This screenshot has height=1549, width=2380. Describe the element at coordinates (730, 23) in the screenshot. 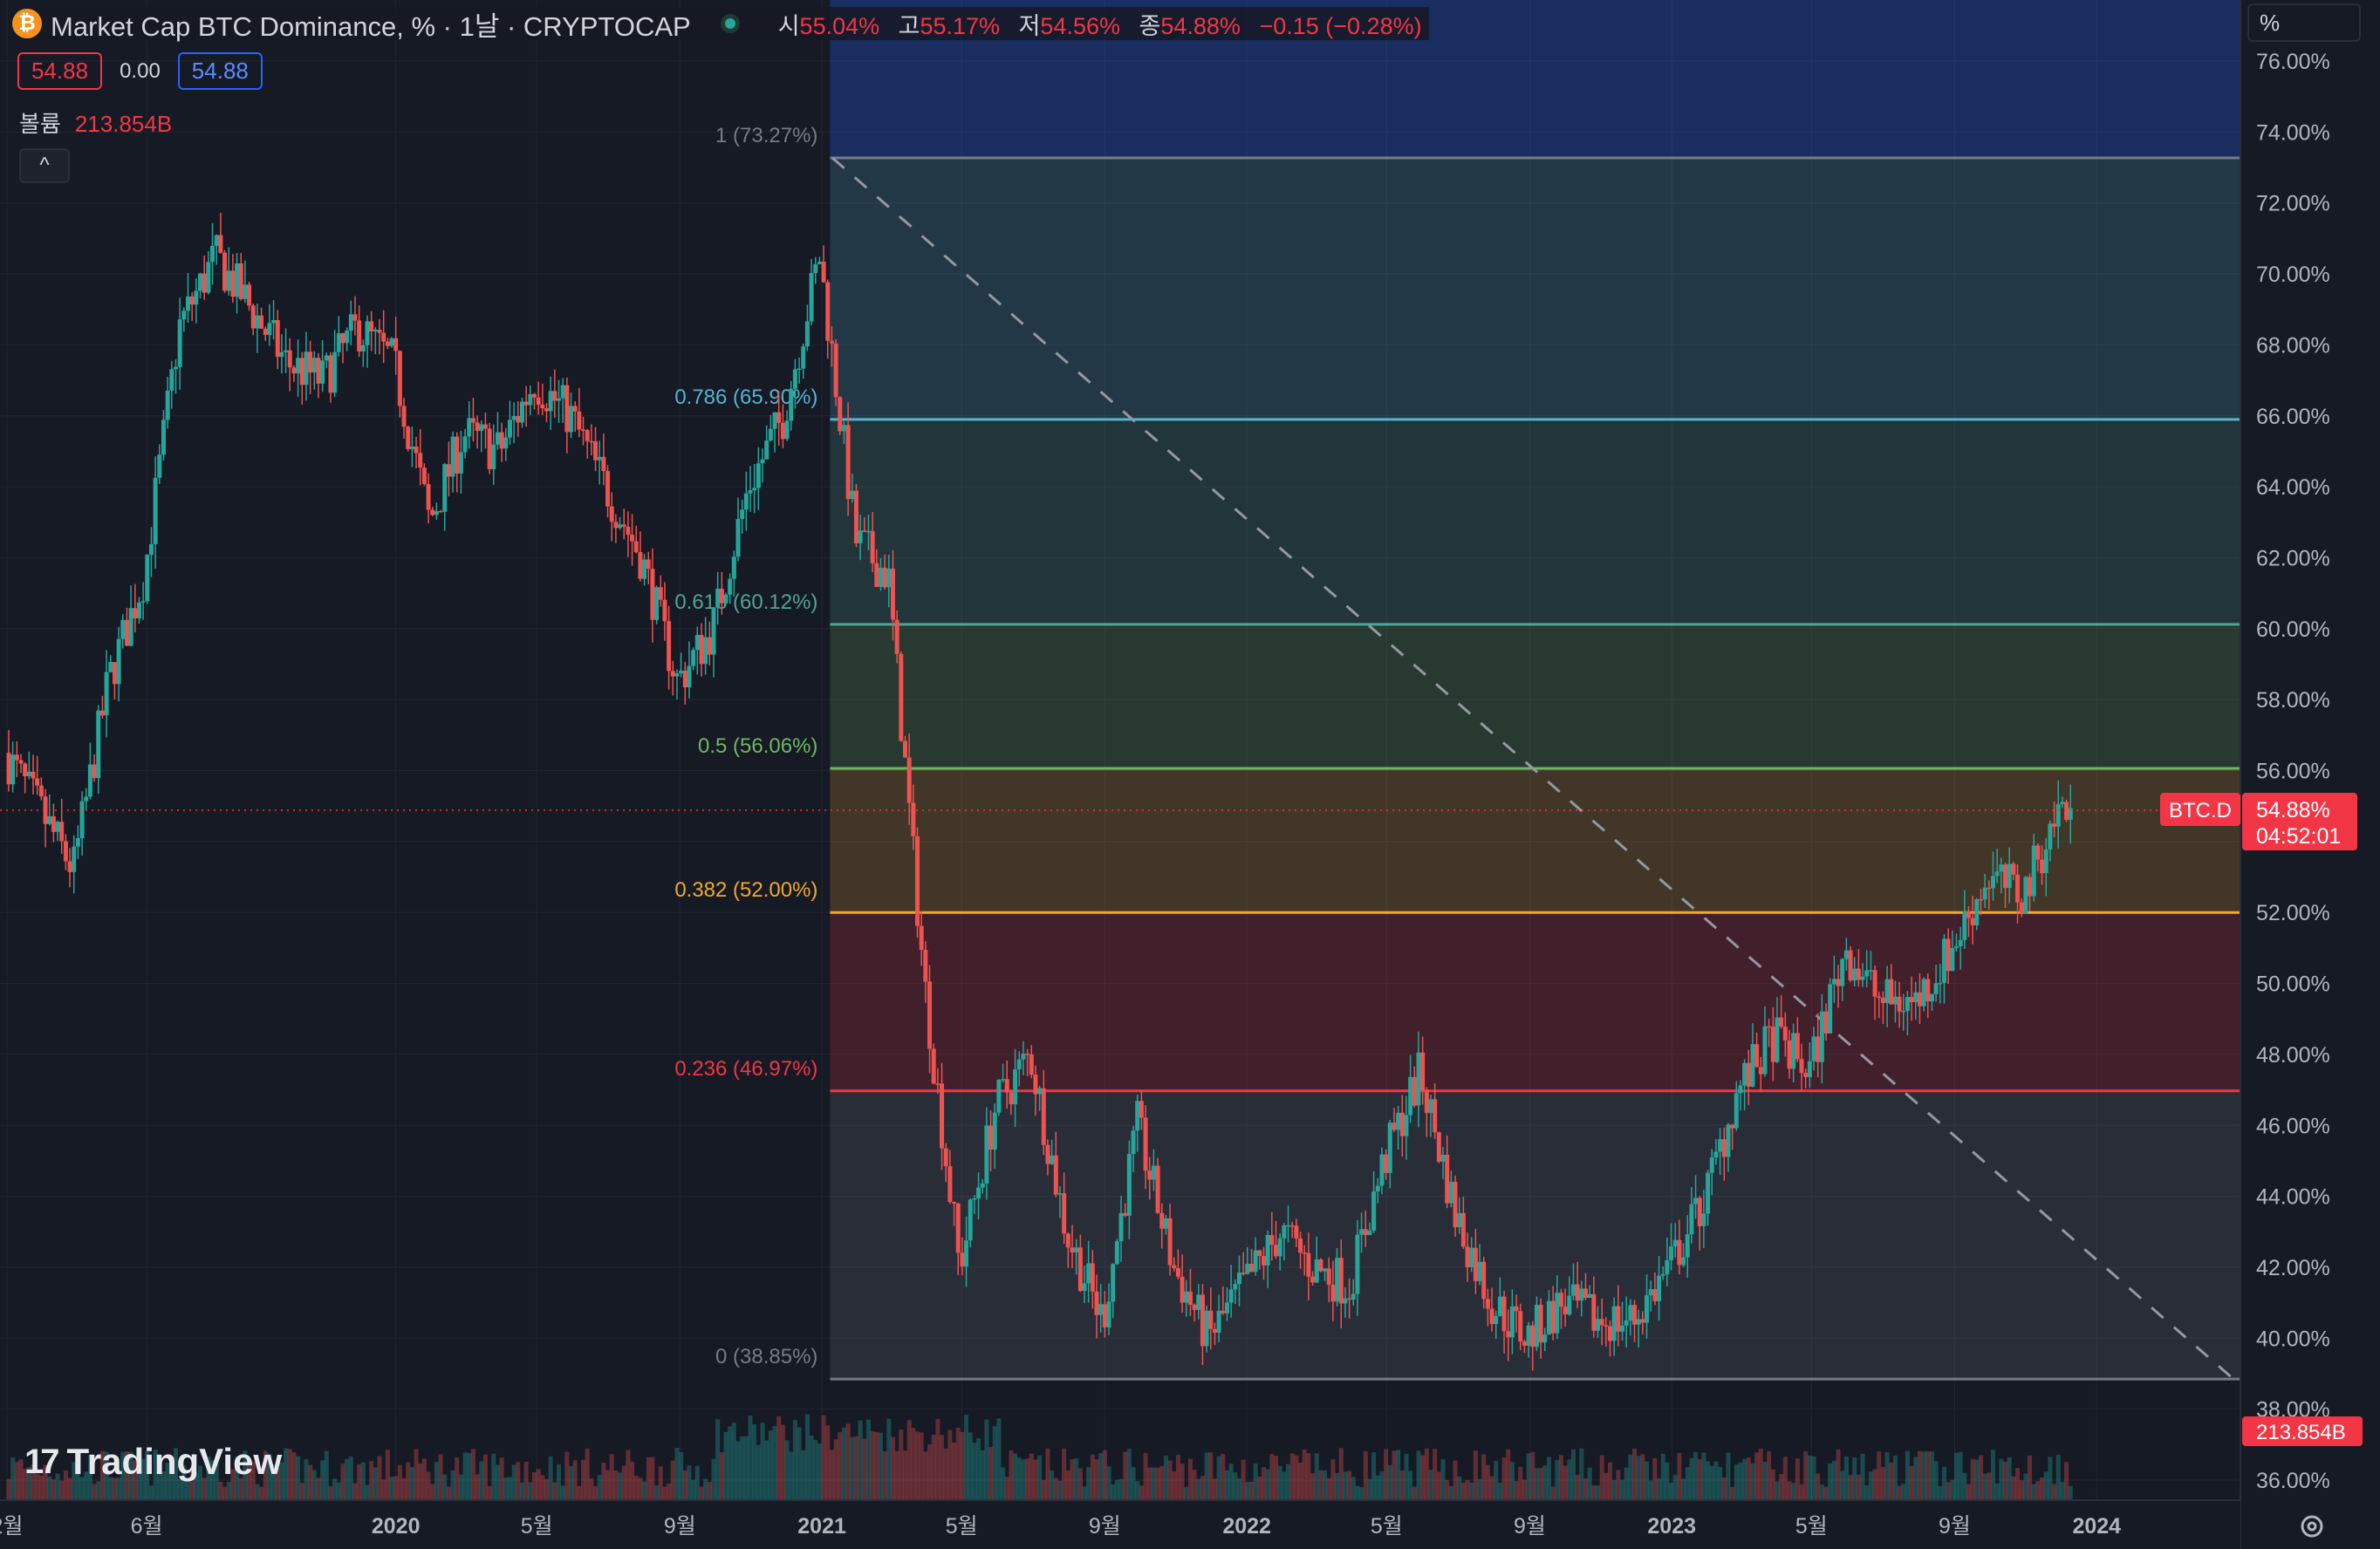

I see `market-status-icon` at that location.